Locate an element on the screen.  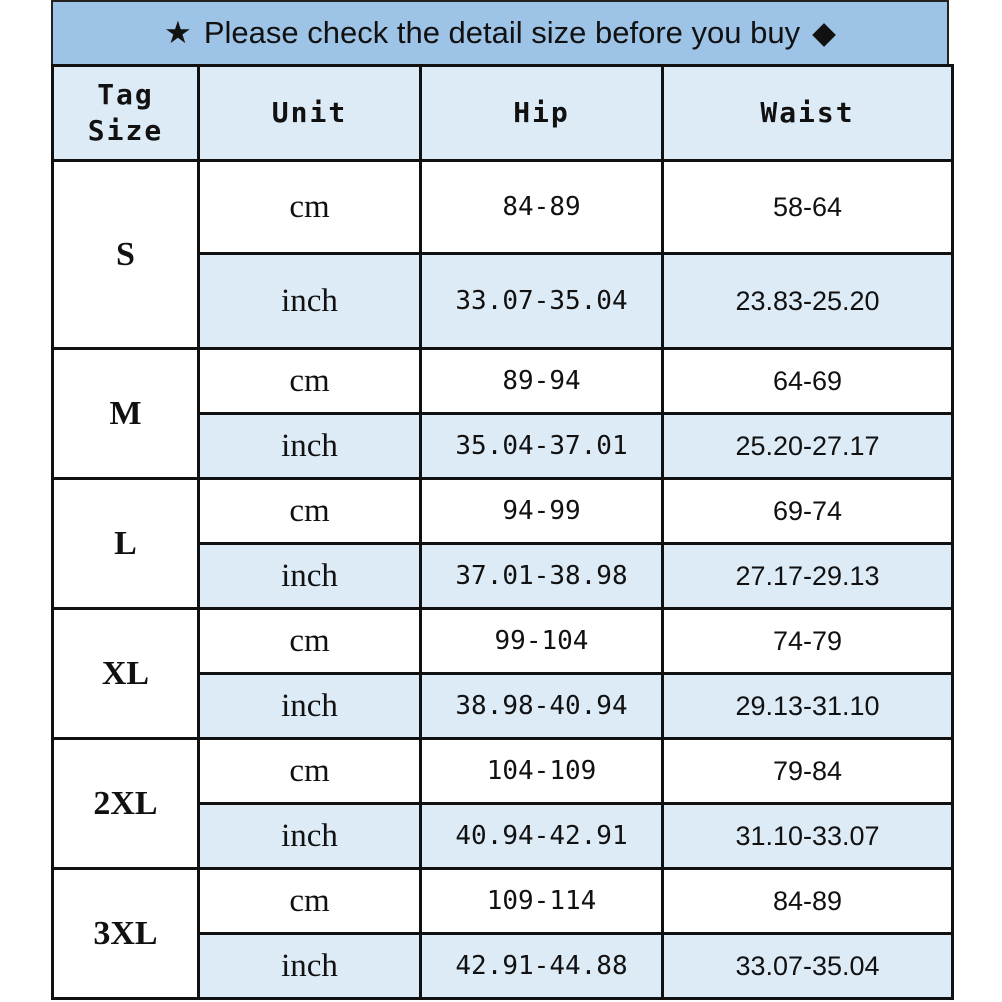
waist-cell: 33.07-35.04 is located at coordinates (807, 966).